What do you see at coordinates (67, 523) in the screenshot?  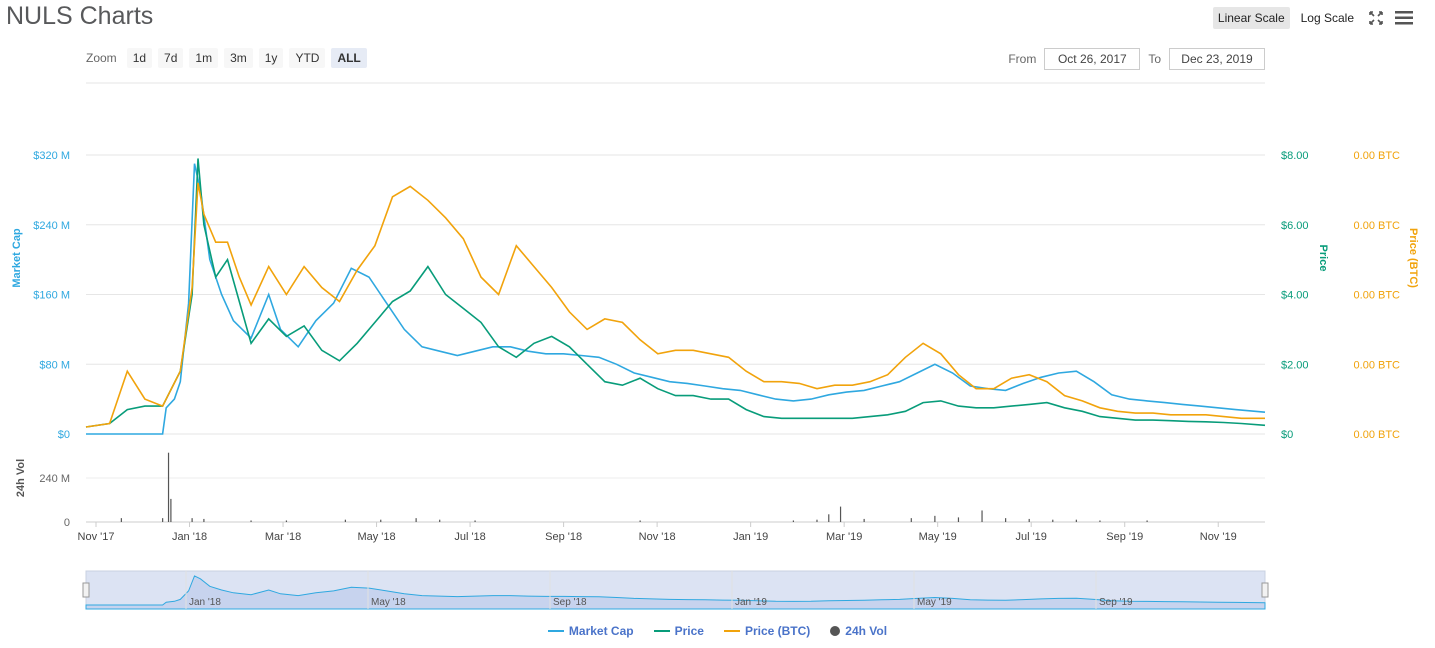 I see `volume-tick: 0` at bounding box center [67, 523].